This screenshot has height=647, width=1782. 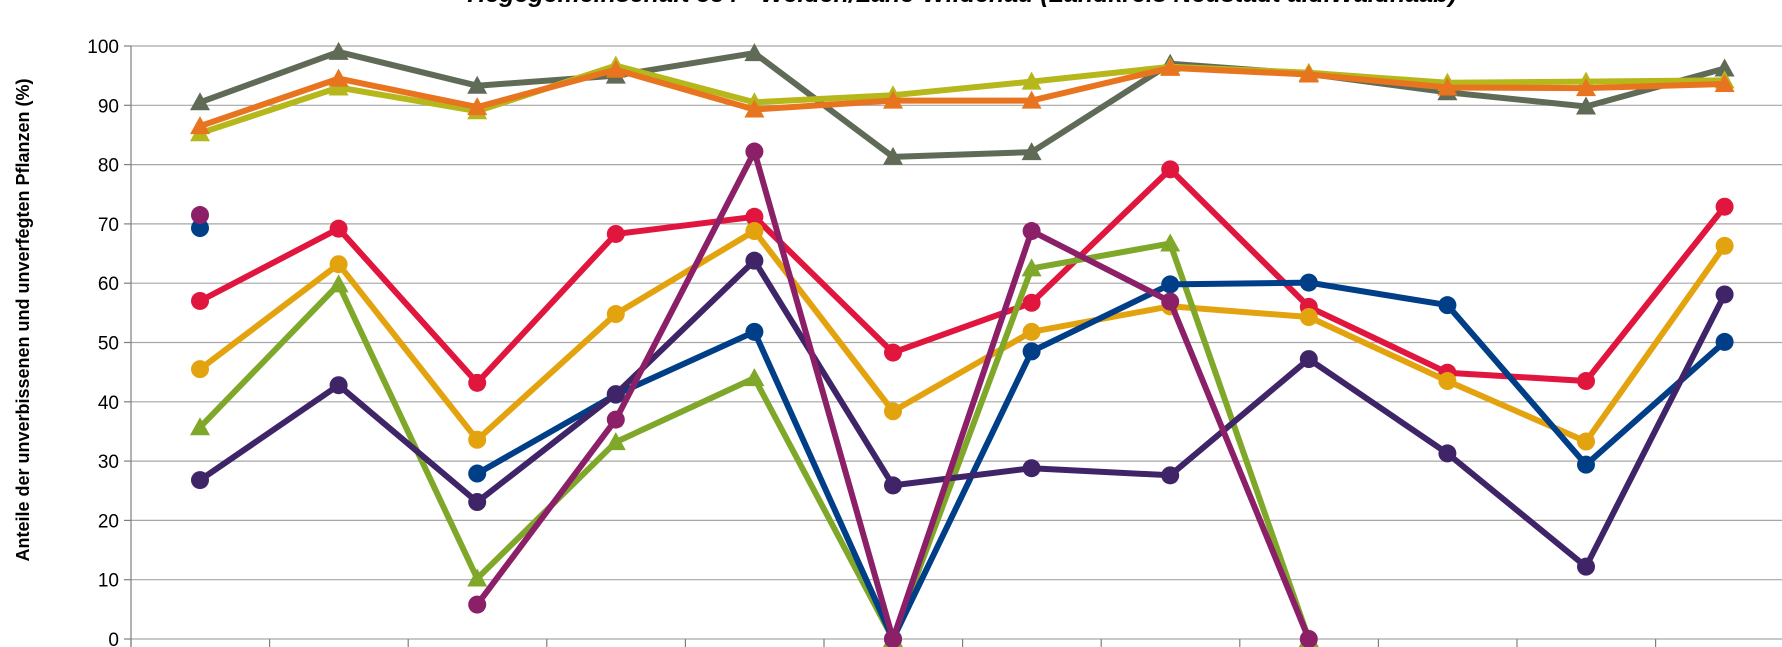 I want to click on y-tick-label: 90, so click(x=108, y=106).